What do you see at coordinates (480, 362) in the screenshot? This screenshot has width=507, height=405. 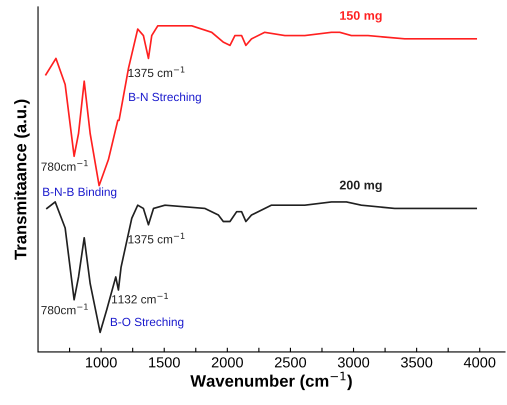 I see `x-tick-label: 4000` at bounding box center [480, 362].